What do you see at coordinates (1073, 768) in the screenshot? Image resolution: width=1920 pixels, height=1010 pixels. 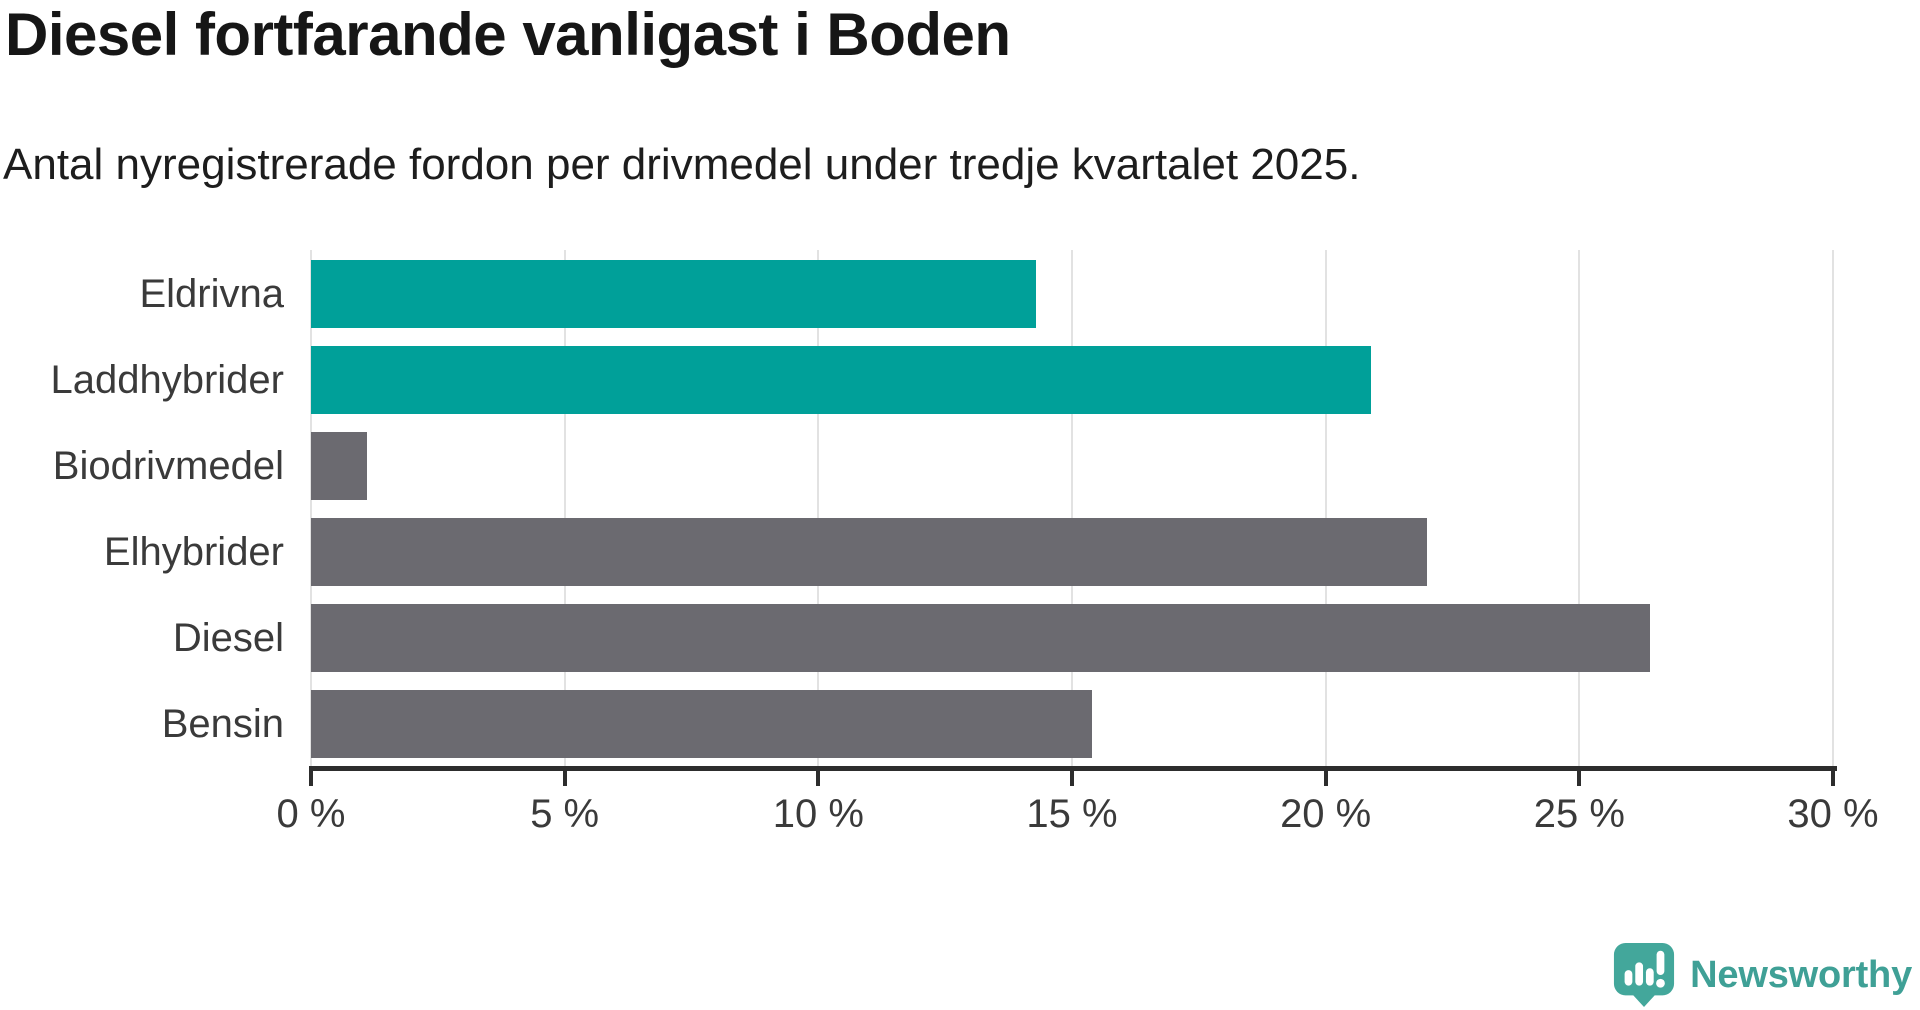 I see `x-axis-line` at bounding box center [1073, 768].